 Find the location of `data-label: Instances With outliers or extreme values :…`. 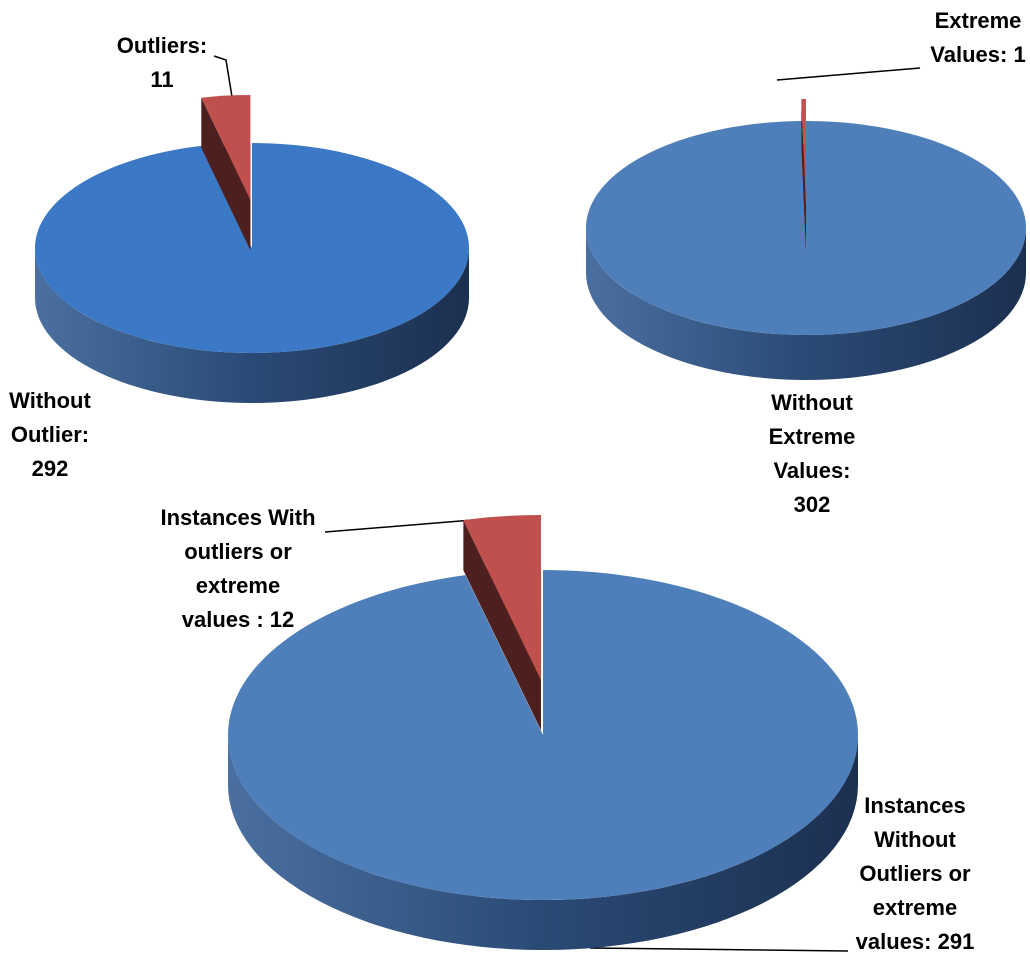

data-label: Instances With outliers or extreme values :… is located at coordinates (237, 568).